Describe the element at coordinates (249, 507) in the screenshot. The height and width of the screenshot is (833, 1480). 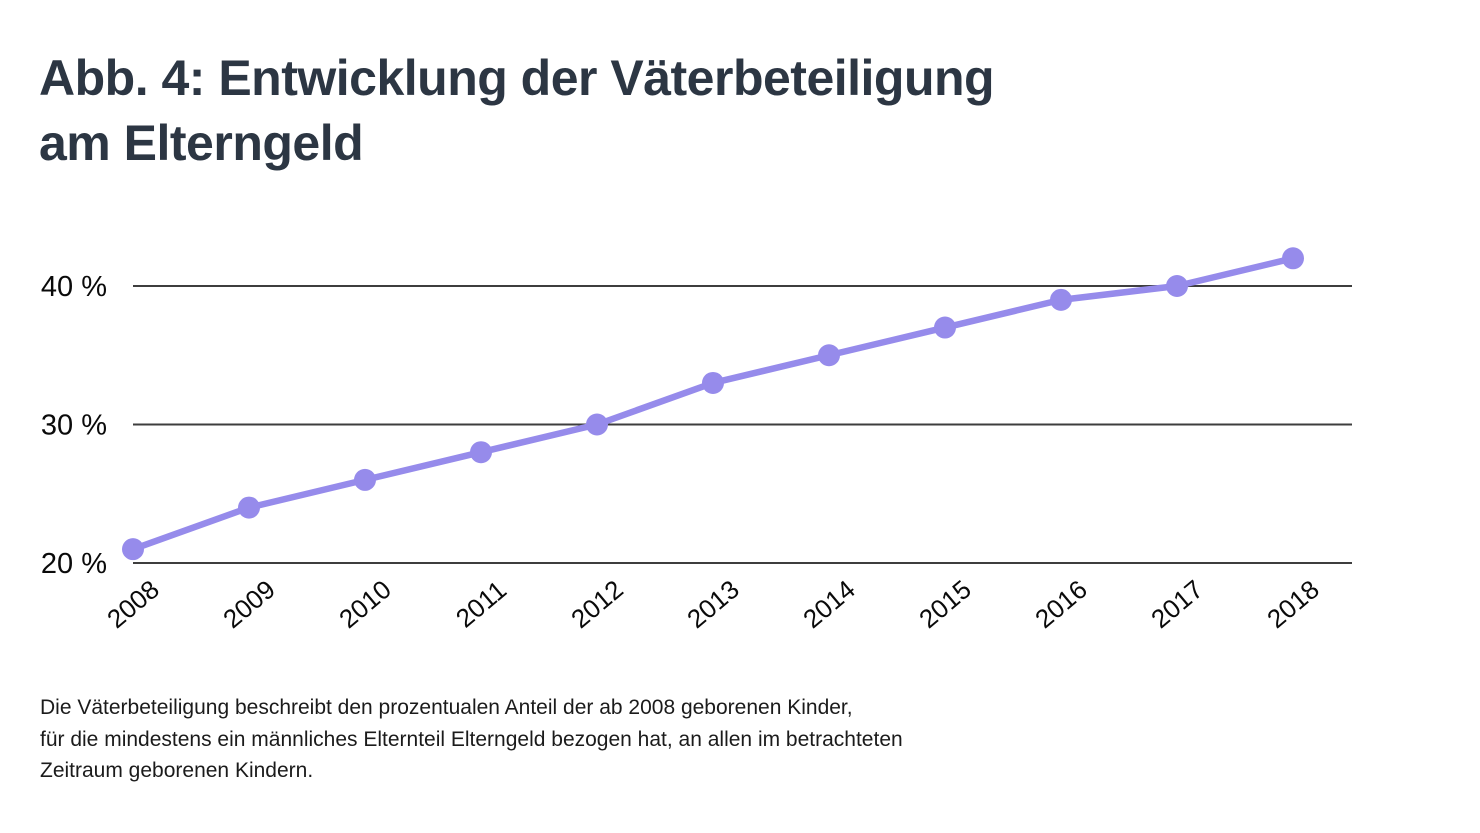
I see `data-point-2009` at that location.